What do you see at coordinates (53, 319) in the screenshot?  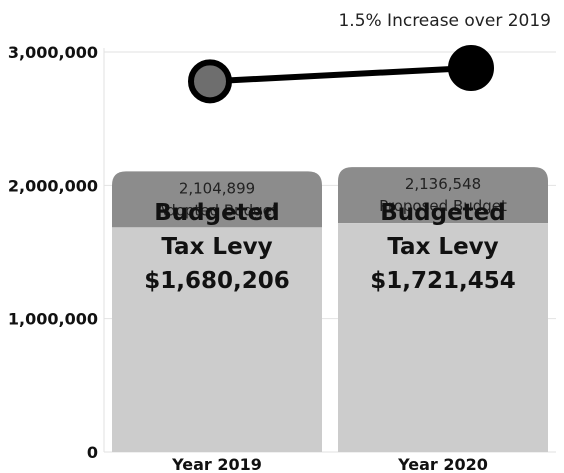 I see `y-tick-label: 1,000,000` at bounding box center [53, 319].